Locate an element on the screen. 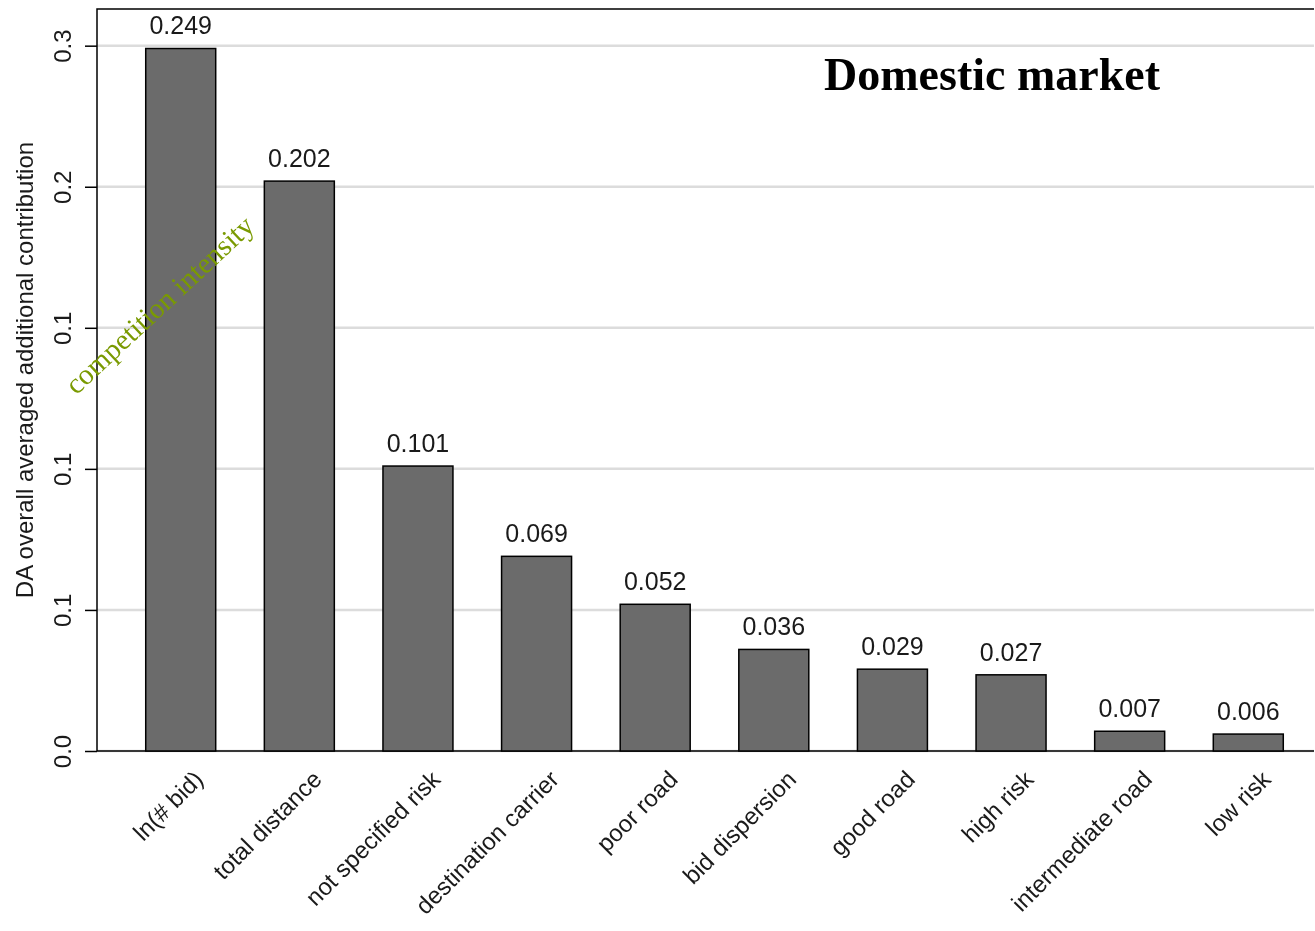 Image resolution: width=1315 pixels, height=931 pixels. data-label: 0.069 is located at coordinates (536, 533).